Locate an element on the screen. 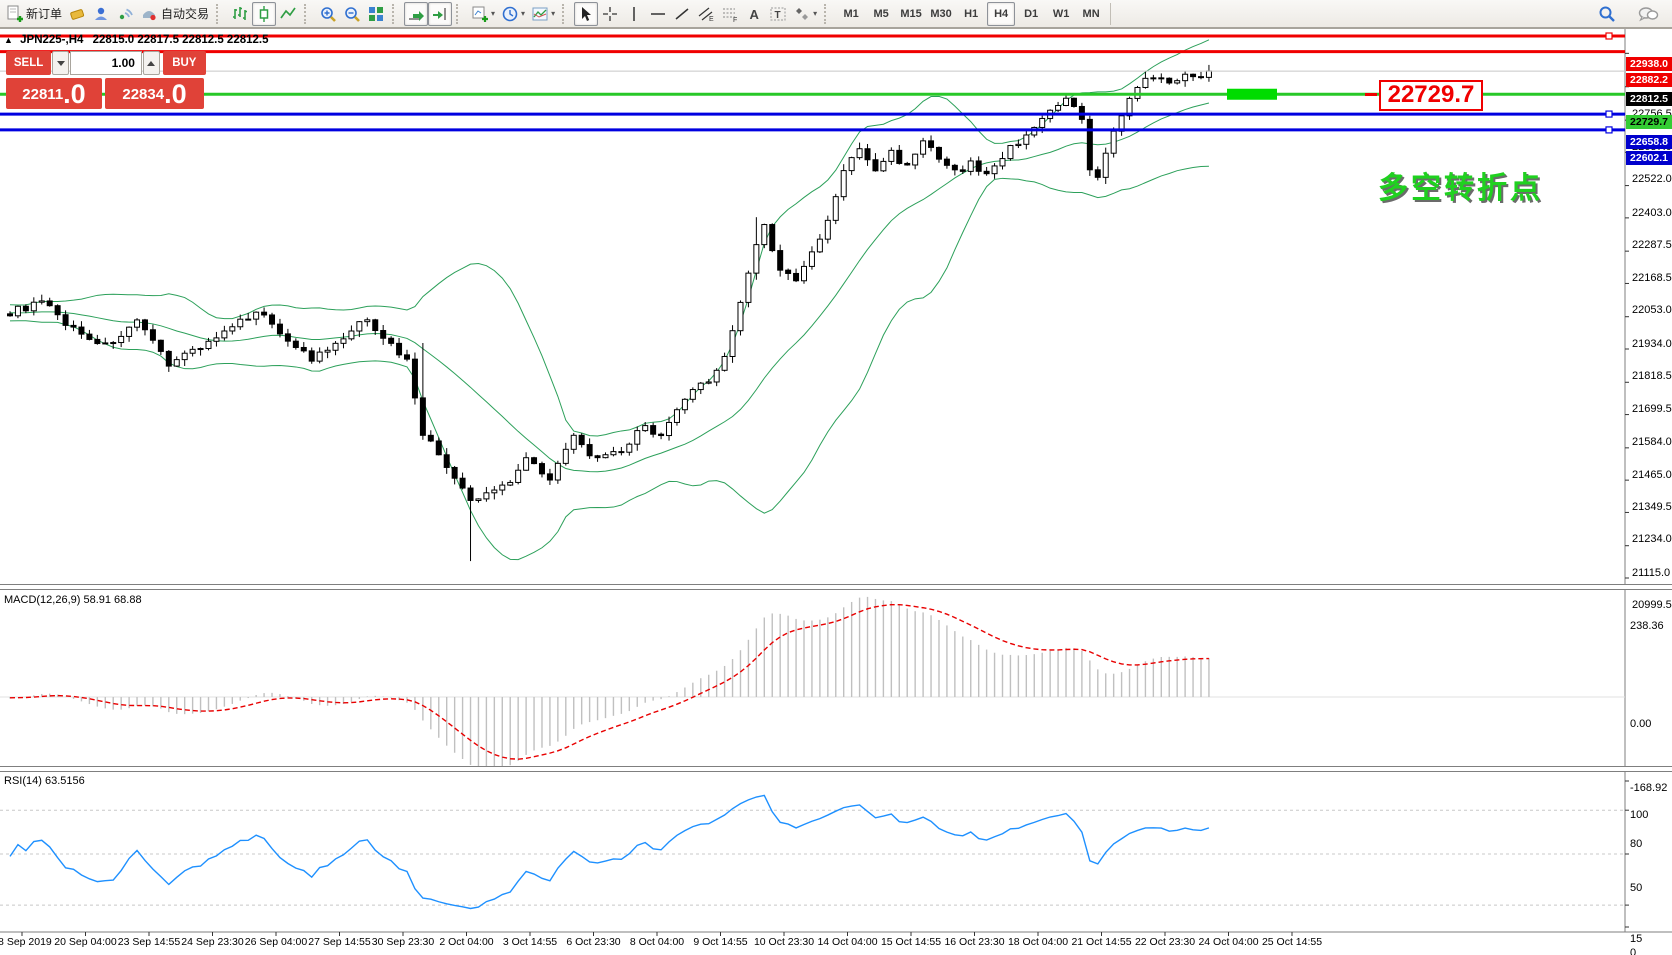  price-level-label: 22882.2 is located at coordinates (1649, 79).